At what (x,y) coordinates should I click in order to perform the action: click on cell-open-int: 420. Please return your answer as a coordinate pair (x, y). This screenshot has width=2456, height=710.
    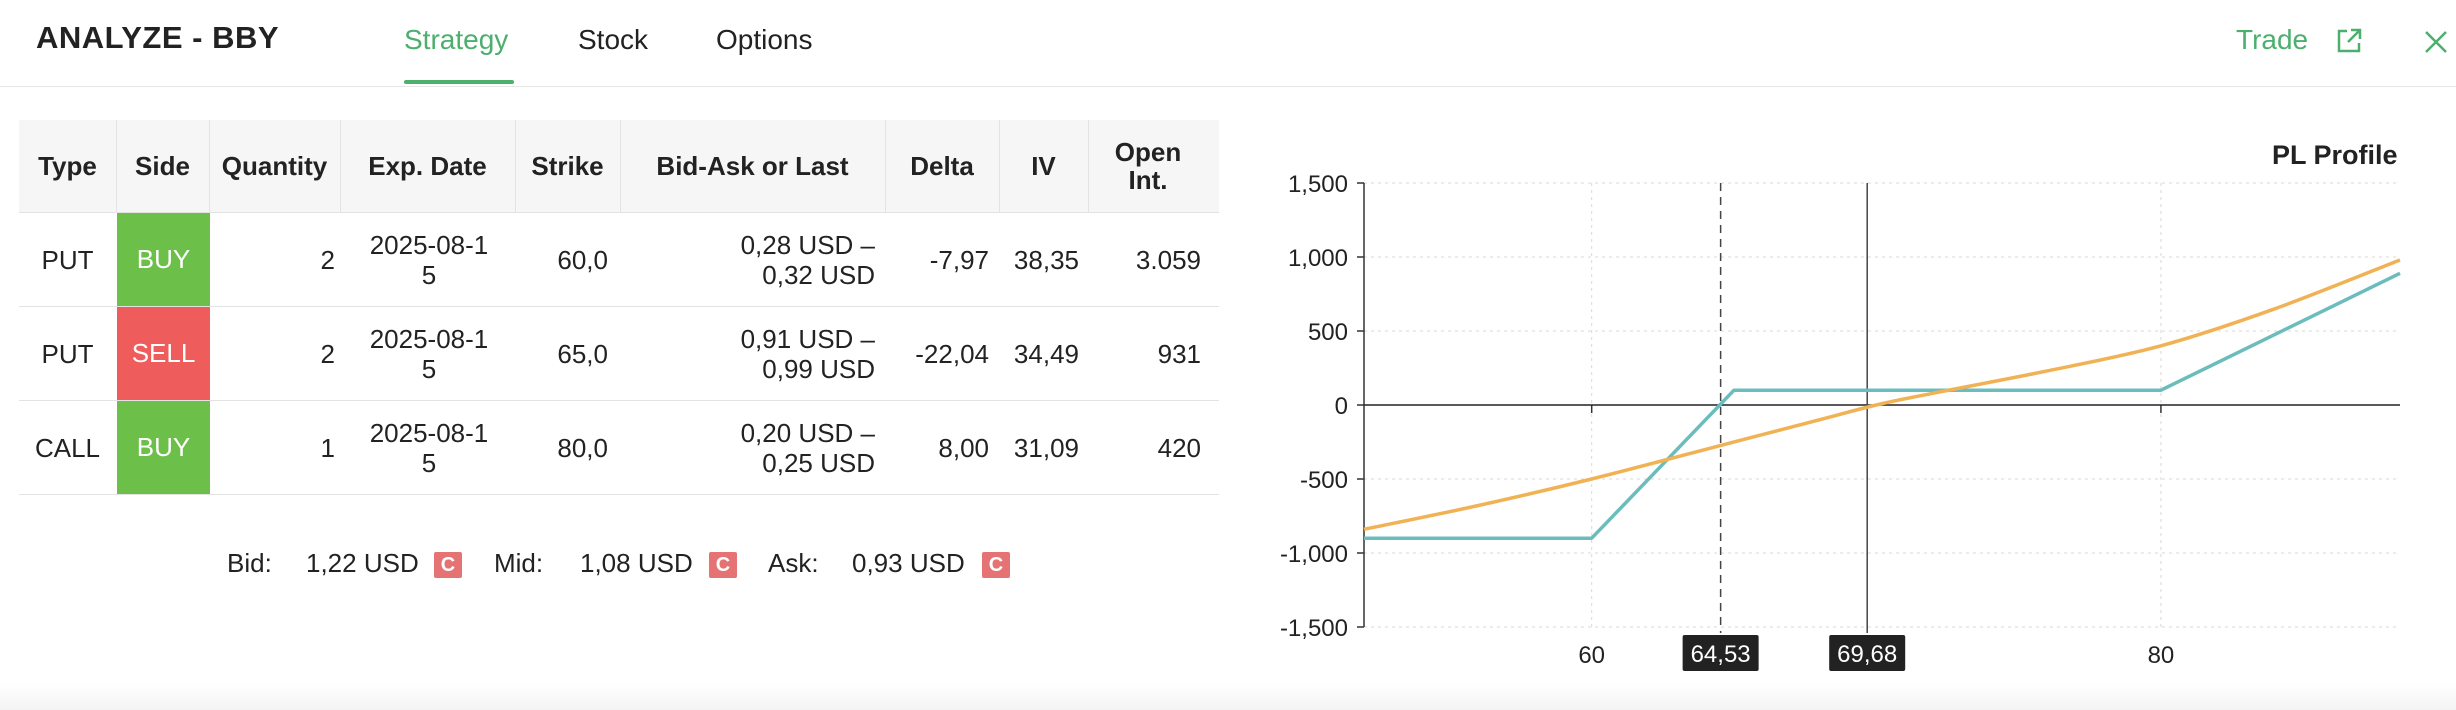
    Looking at the image, I should click on (1179, 447).